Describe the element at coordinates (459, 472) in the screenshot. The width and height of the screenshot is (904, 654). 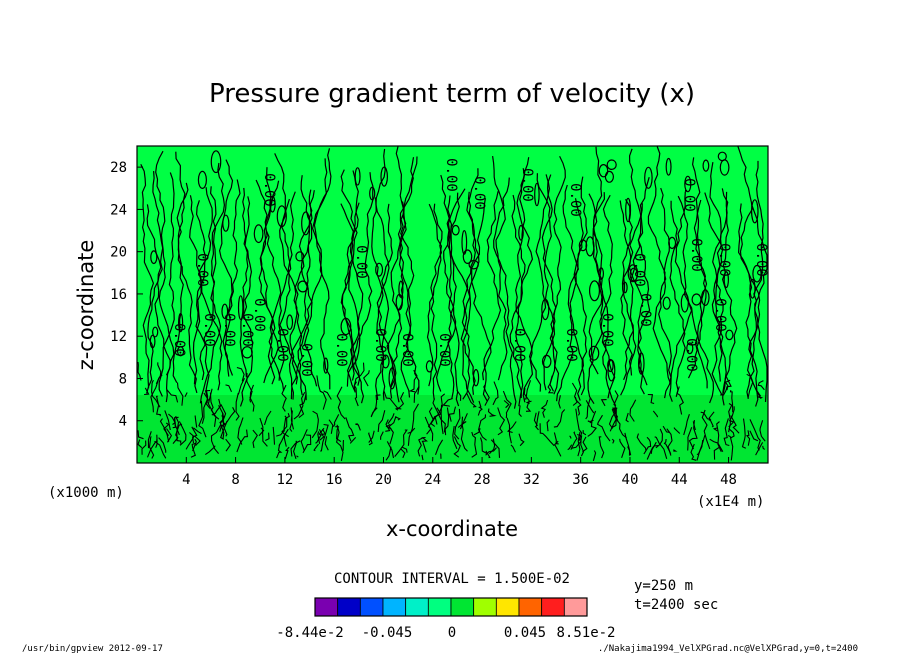
I see `x-axis: 4 8 12 16 20 24 28 32 36 40 44 48` at that location.